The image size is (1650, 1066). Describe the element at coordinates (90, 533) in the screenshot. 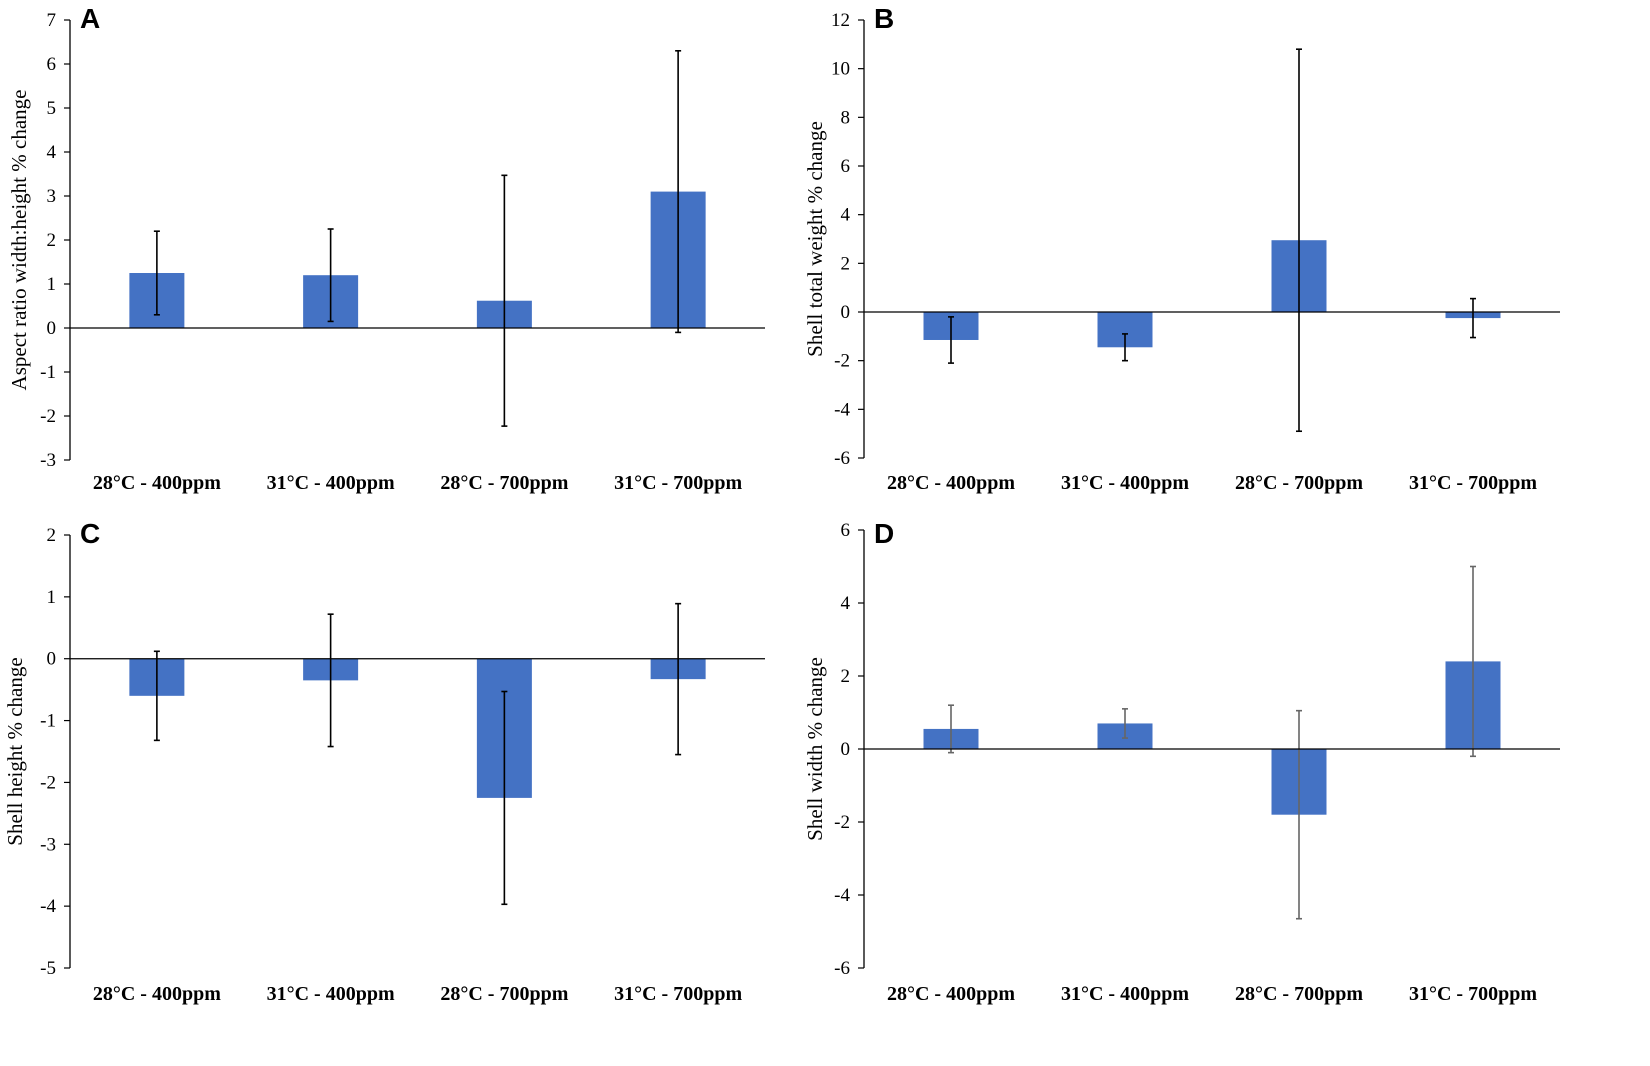

I see `panel-c-letter: C` at that location.